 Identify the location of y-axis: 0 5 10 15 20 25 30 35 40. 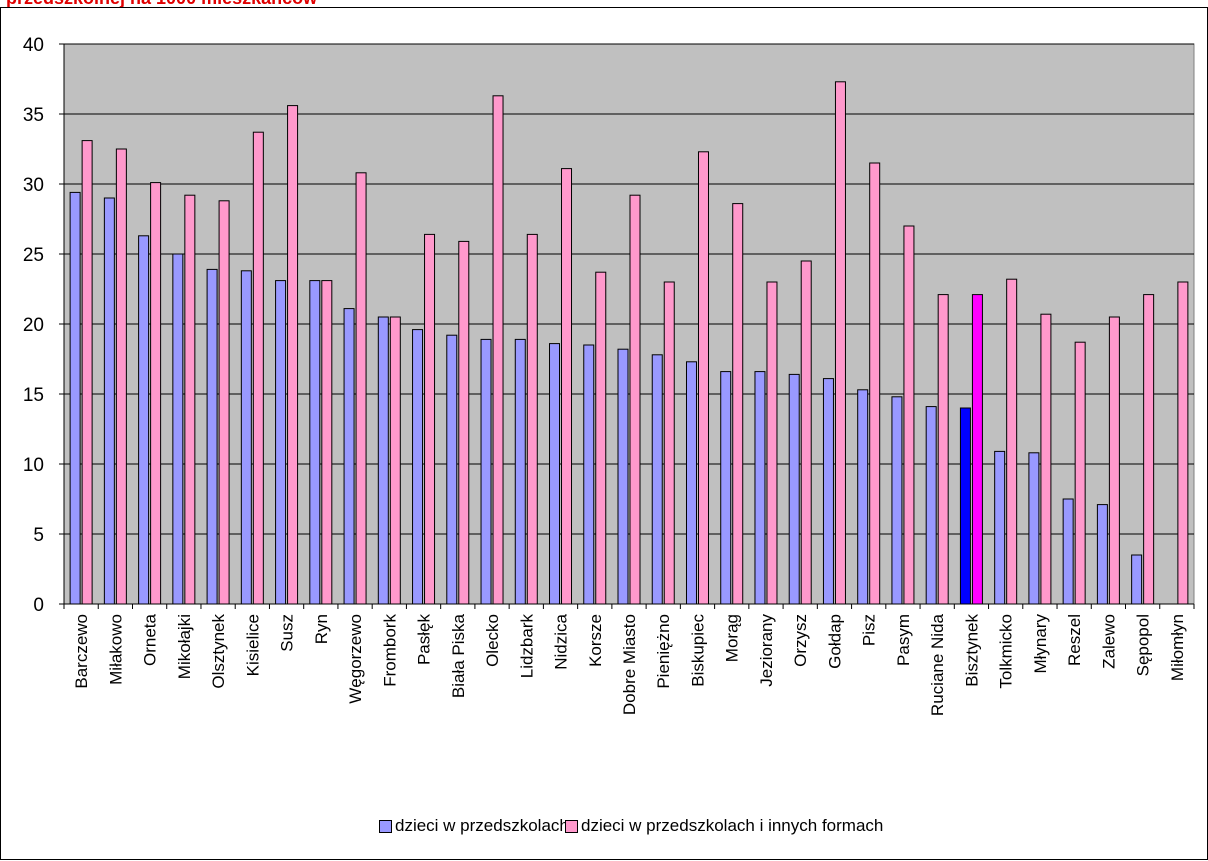
(44, 325).